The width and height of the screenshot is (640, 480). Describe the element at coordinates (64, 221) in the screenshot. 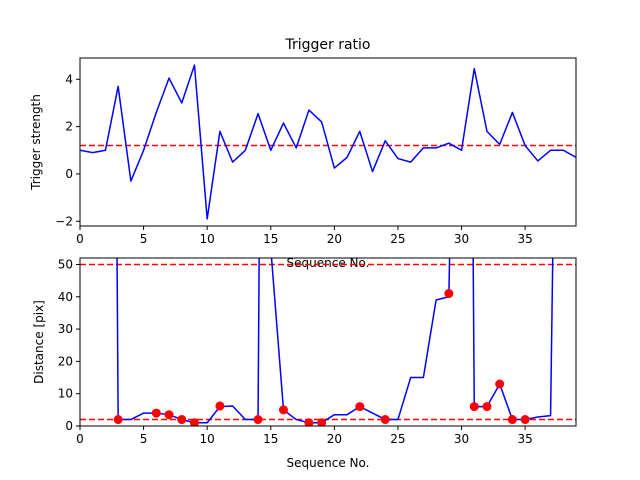

I see `y-tick-label: −2` at that location.